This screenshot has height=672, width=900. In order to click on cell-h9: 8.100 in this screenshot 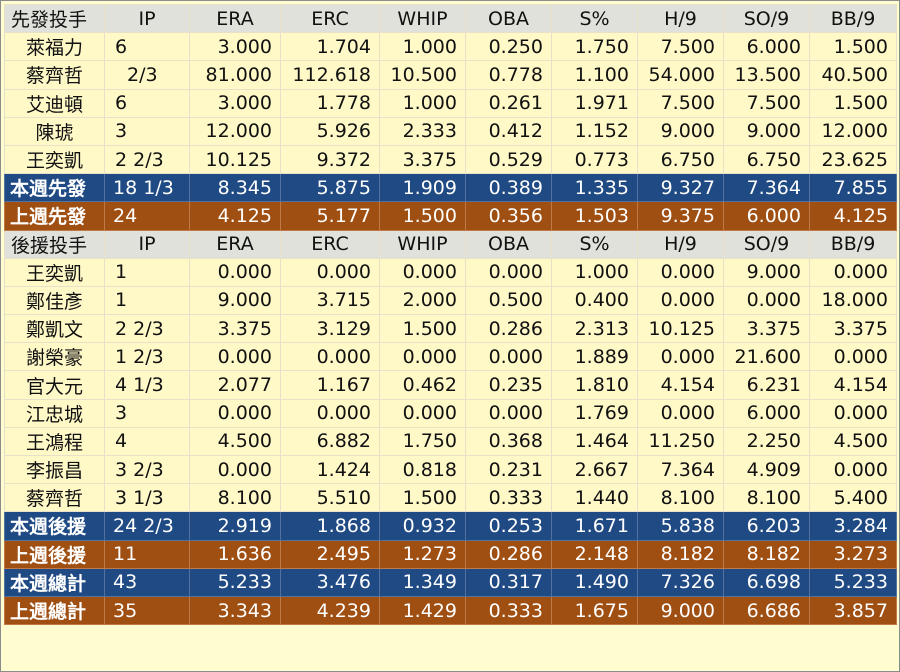, I will do `click(680, 498)`.